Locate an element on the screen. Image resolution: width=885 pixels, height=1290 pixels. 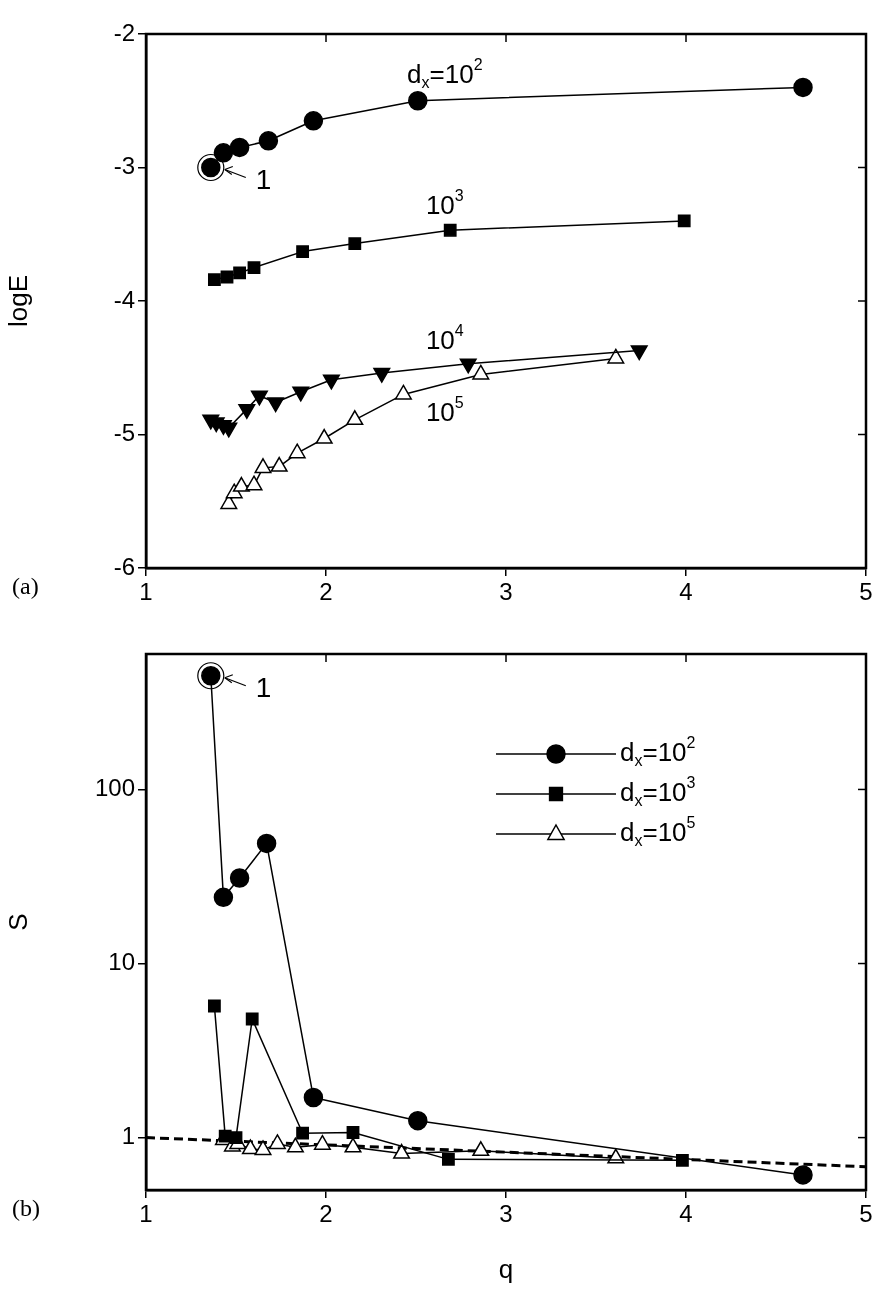
text: (a) is located at coordinates (25, 586).